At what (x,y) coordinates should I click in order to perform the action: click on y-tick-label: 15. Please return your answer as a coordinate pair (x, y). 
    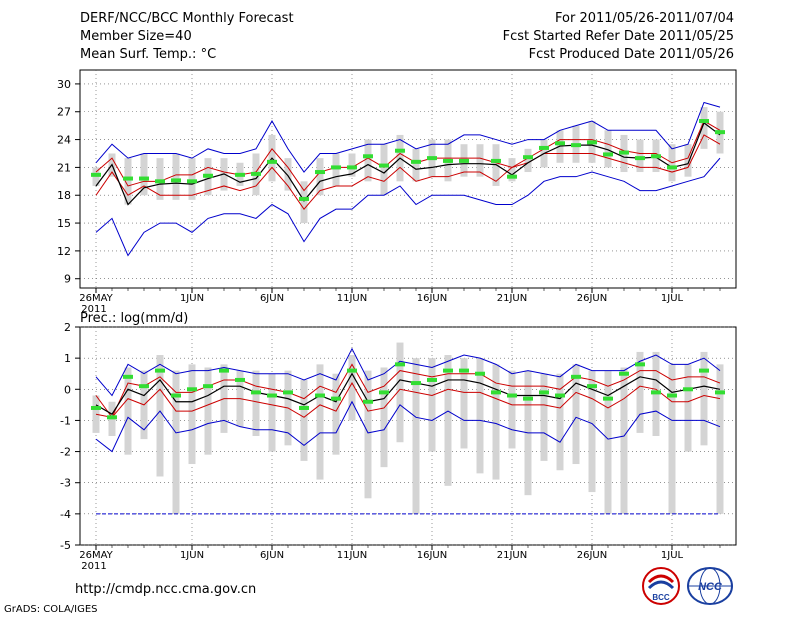
    Looking at the image, I should click on (64, 223).